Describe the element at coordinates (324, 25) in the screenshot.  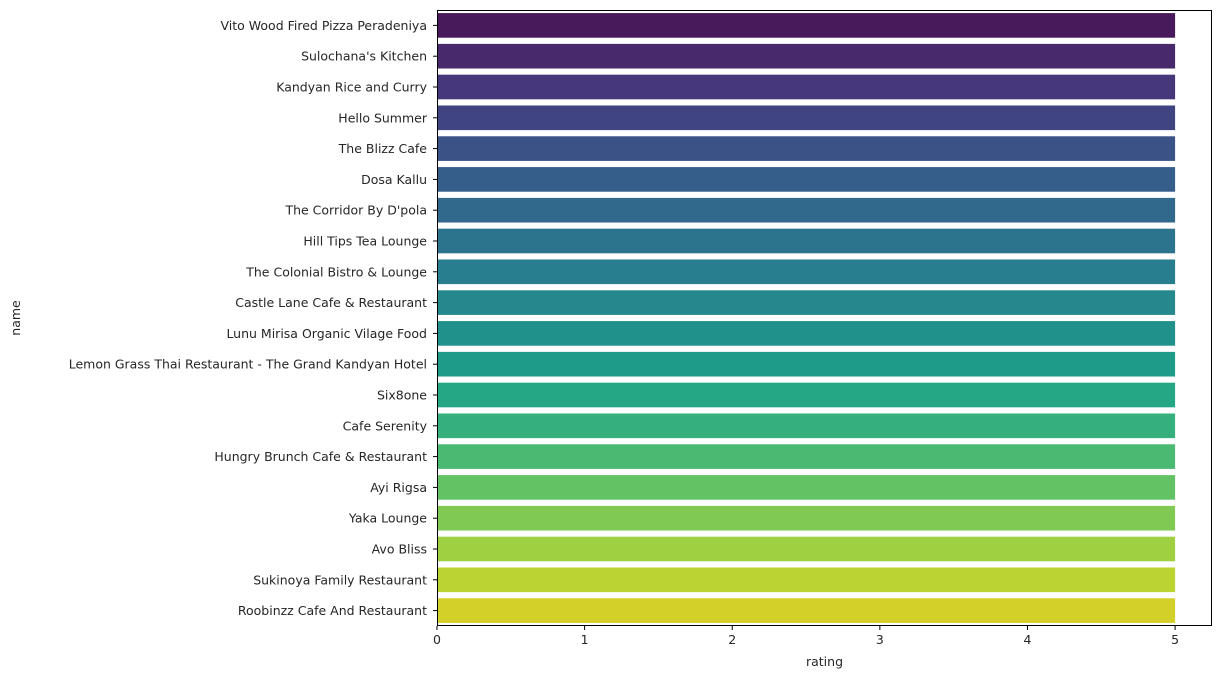
I see `y-tick-label: Vito Wood Fired Pizza Peradeniya` at that location.